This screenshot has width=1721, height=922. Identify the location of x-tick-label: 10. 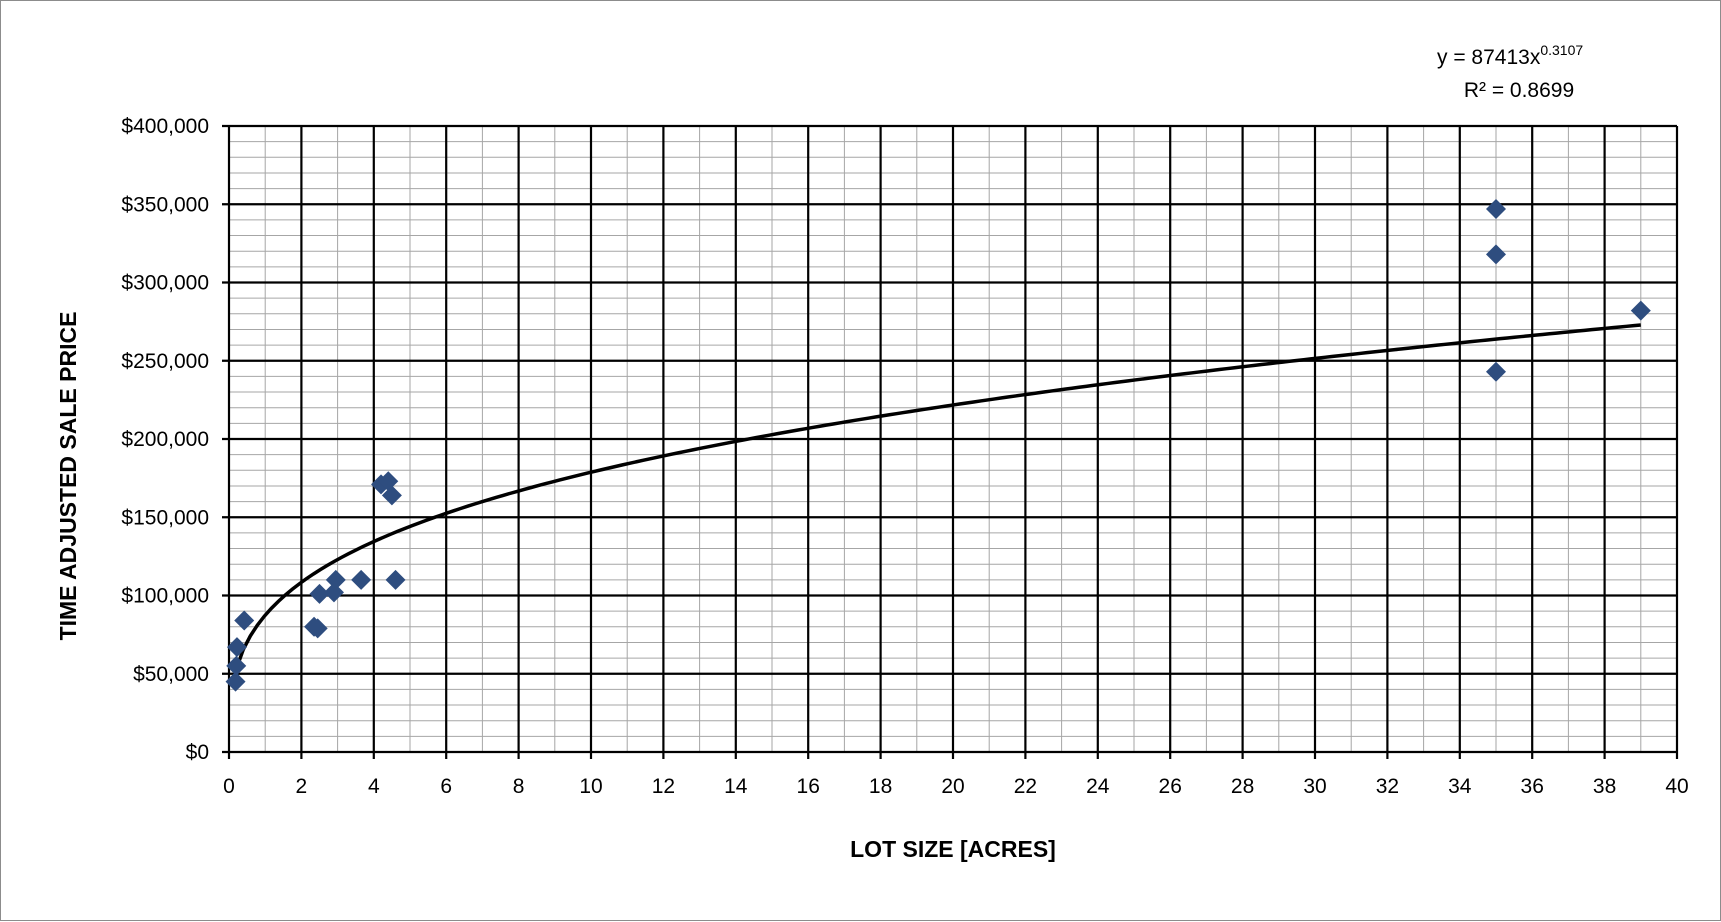
(590, 786).